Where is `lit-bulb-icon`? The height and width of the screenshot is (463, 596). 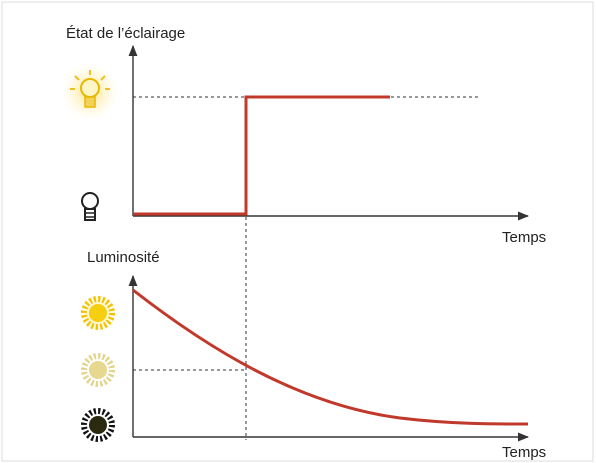
lit-bulb-icon is located at coordinates (90, 92).